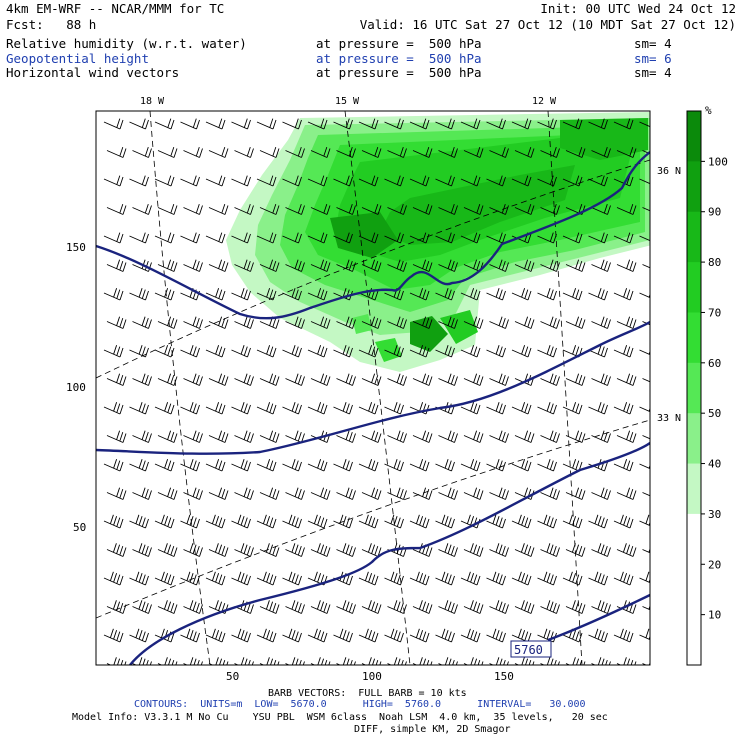 The height and width of the screenshot is (740, 740). I want to click on x-tick-100: 100, so click(372, 676).